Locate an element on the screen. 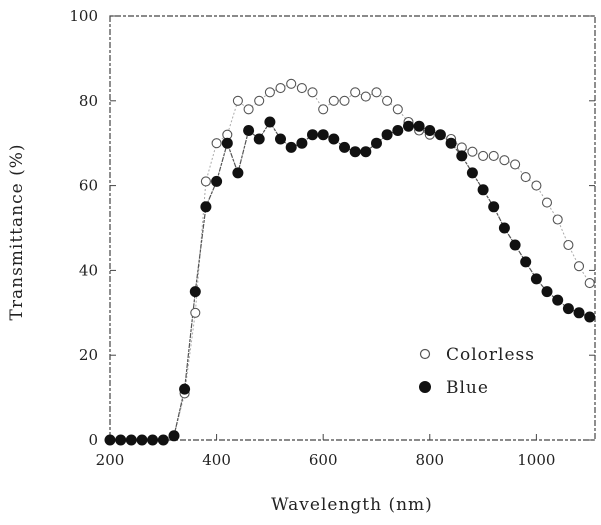 The height and width of the screenshot is (525, 601). legend-label-blue: Blue is located at coordinates (467, 388).